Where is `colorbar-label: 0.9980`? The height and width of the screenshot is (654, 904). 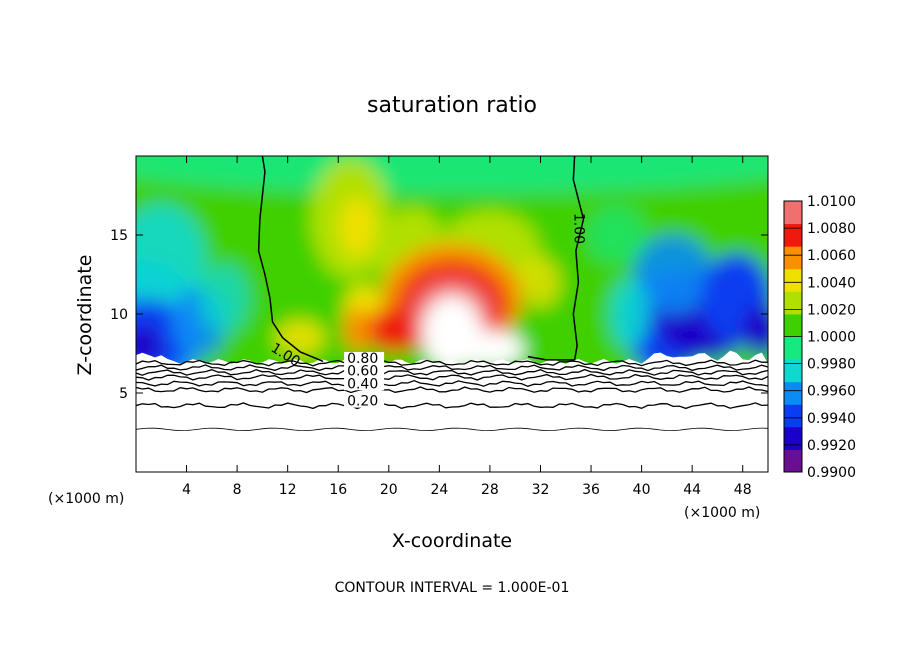 colorbar-label: 0.9980 is located at coordinates (831, 365).